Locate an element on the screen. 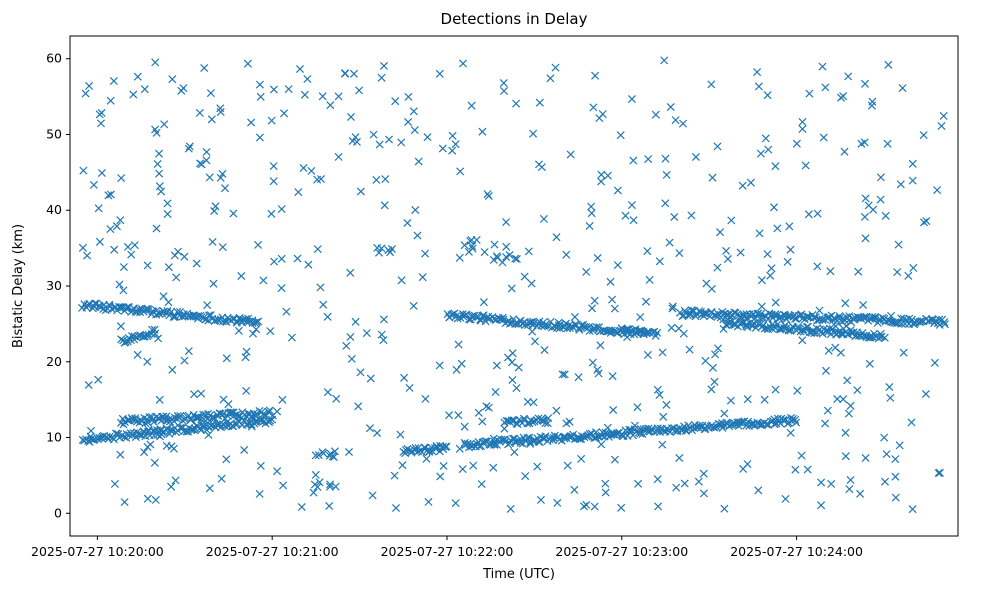  y-tick-label: 10 is located at coordinates (54, 437).